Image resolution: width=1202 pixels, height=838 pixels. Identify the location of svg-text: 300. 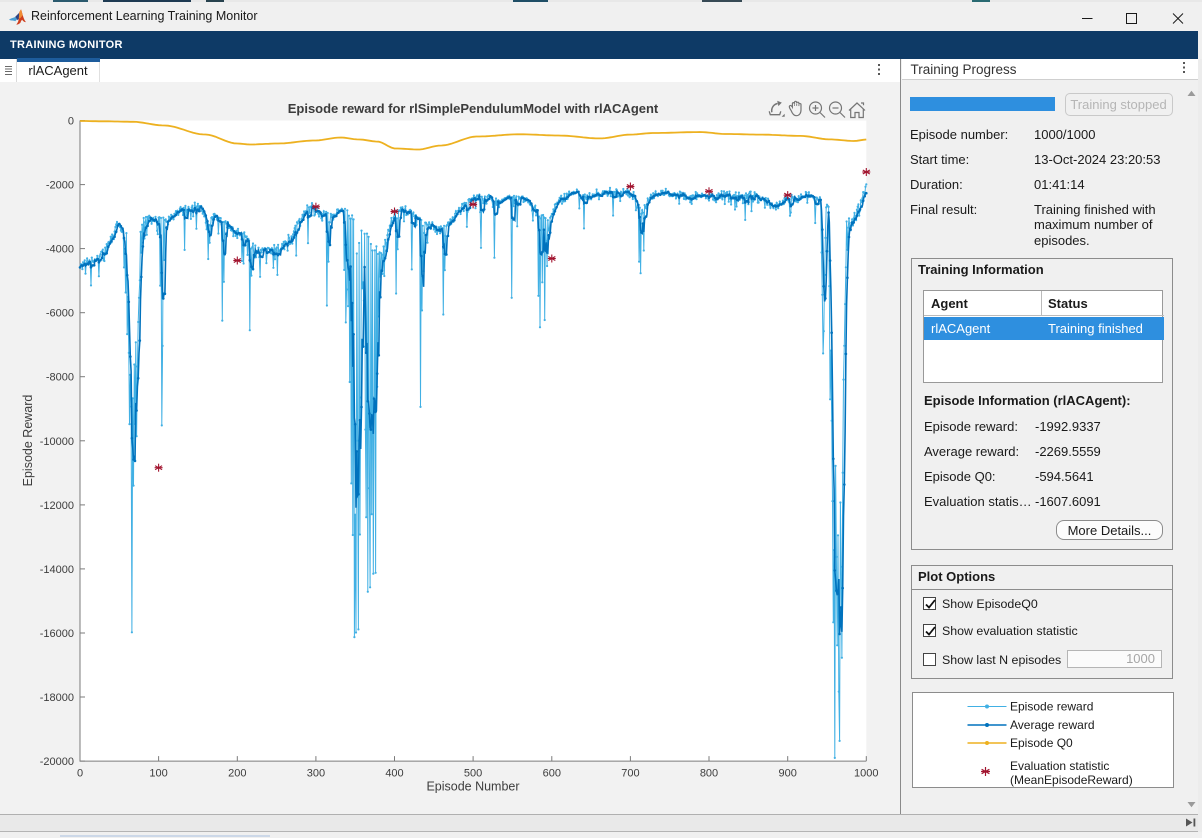
(316, 773).